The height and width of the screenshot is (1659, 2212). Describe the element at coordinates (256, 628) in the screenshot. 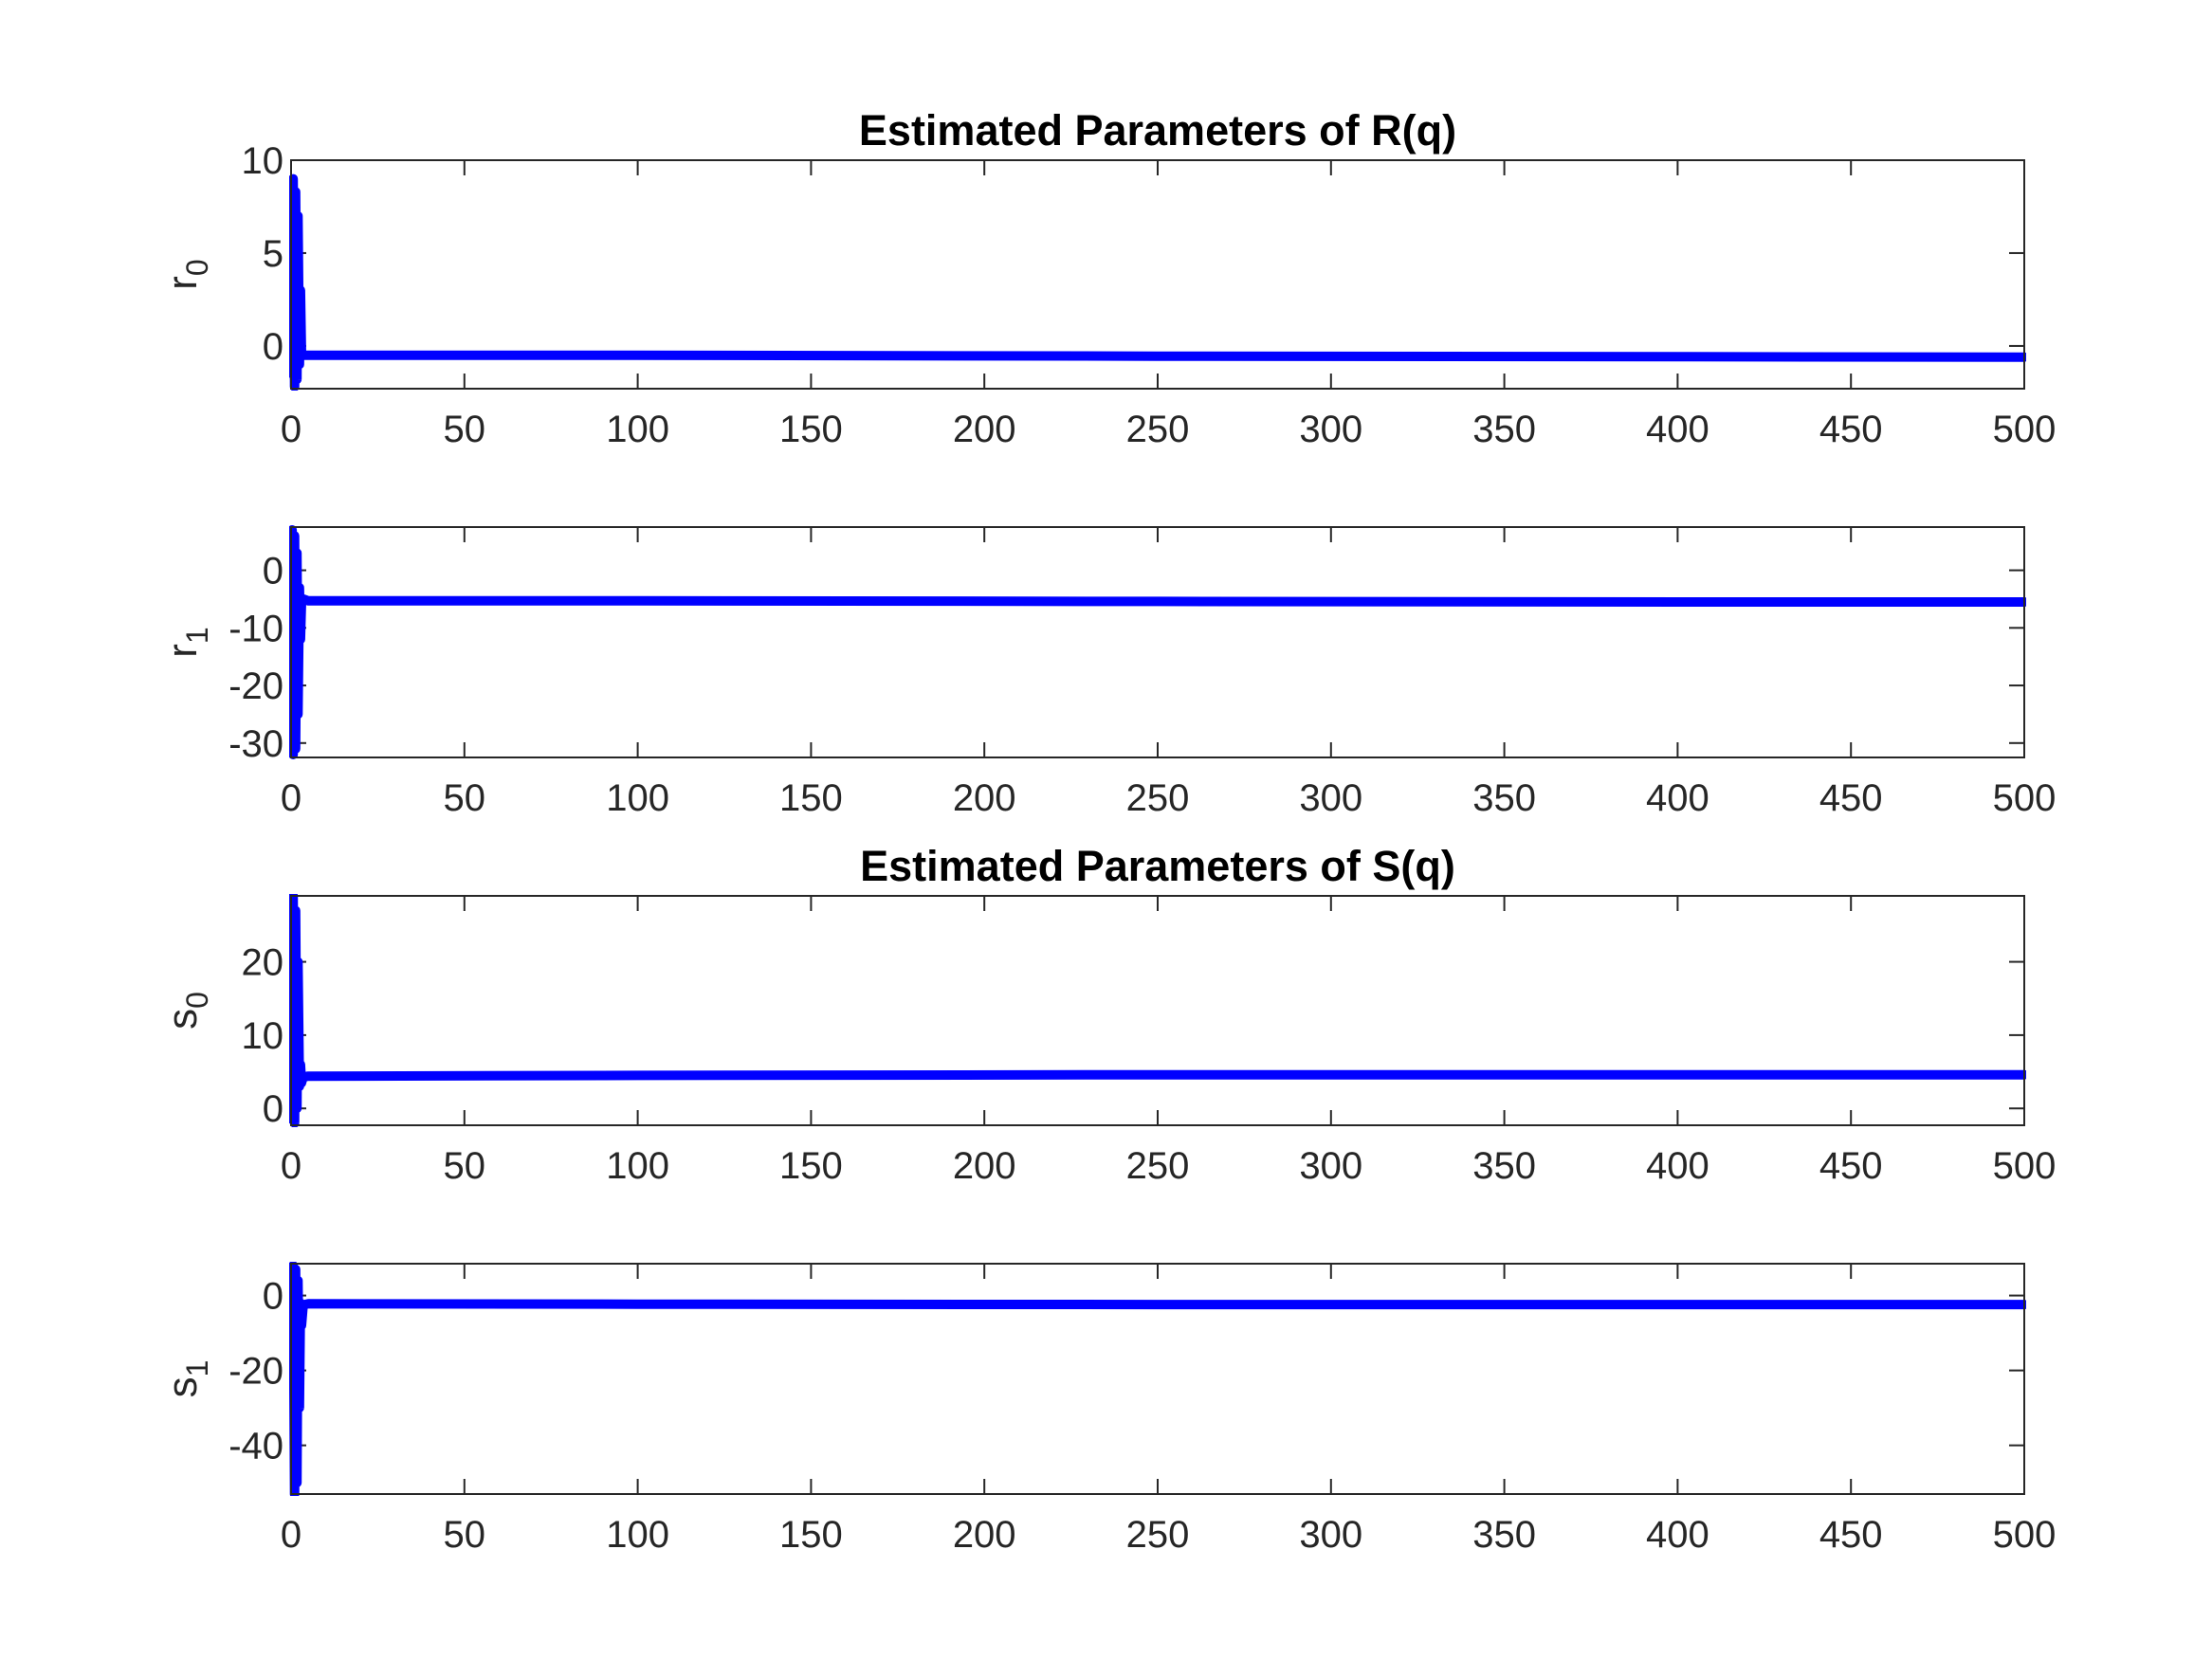

I see `y-tick-label: -10` at that location.